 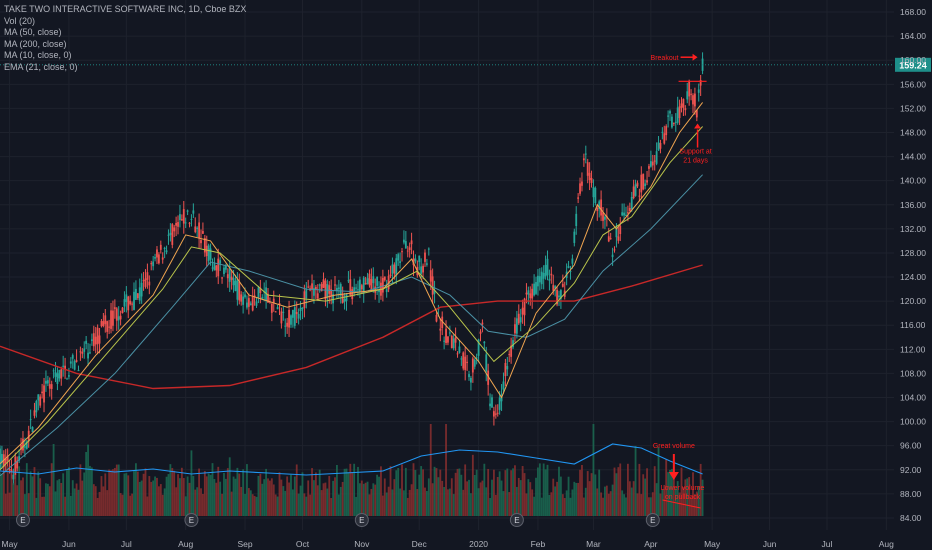 I want to click on legend-ma200: MA (200, close), so click(x=35, y=43).